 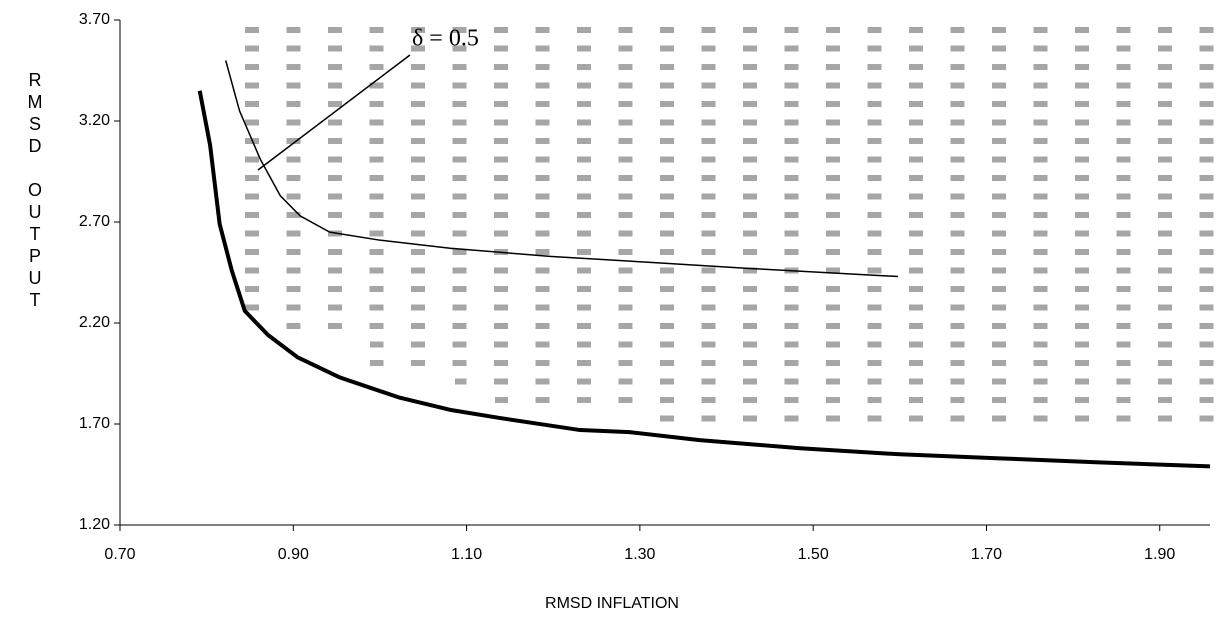 I want to click on y-axis-label: RMSD OUTPUT, so click(x=35, y=191).